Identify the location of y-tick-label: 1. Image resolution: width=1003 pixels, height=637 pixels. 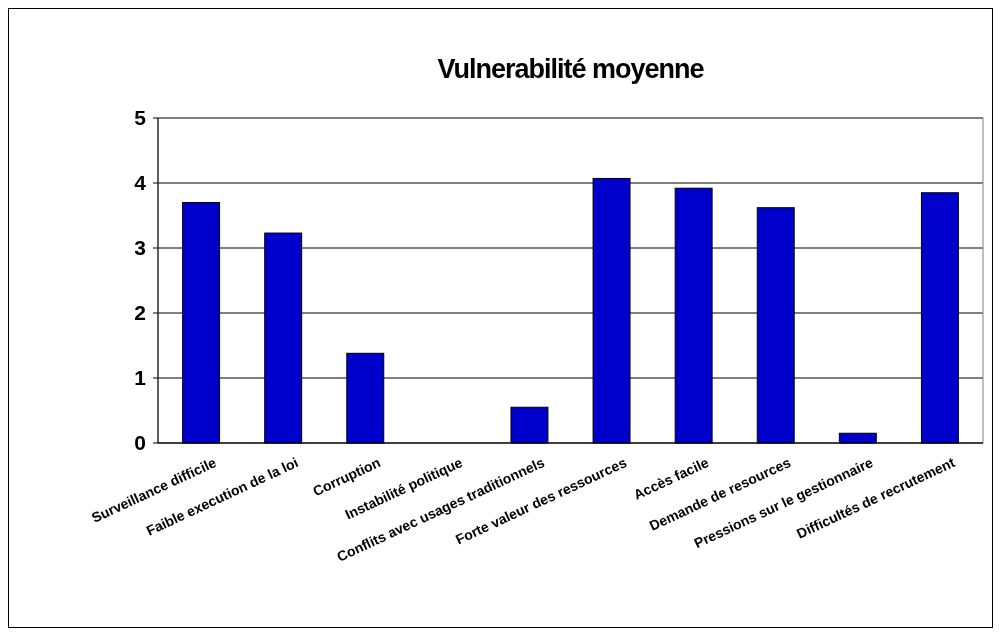
(140, 378).